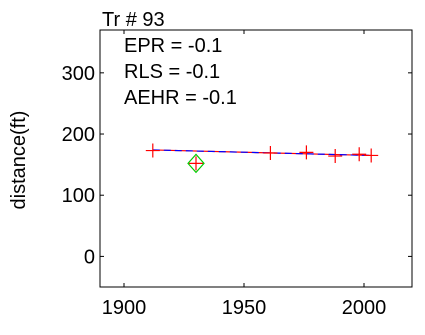  Describe the element at coordinates (364, 308) in the screenshot. I see `x-tick-label: 2000` at that location.